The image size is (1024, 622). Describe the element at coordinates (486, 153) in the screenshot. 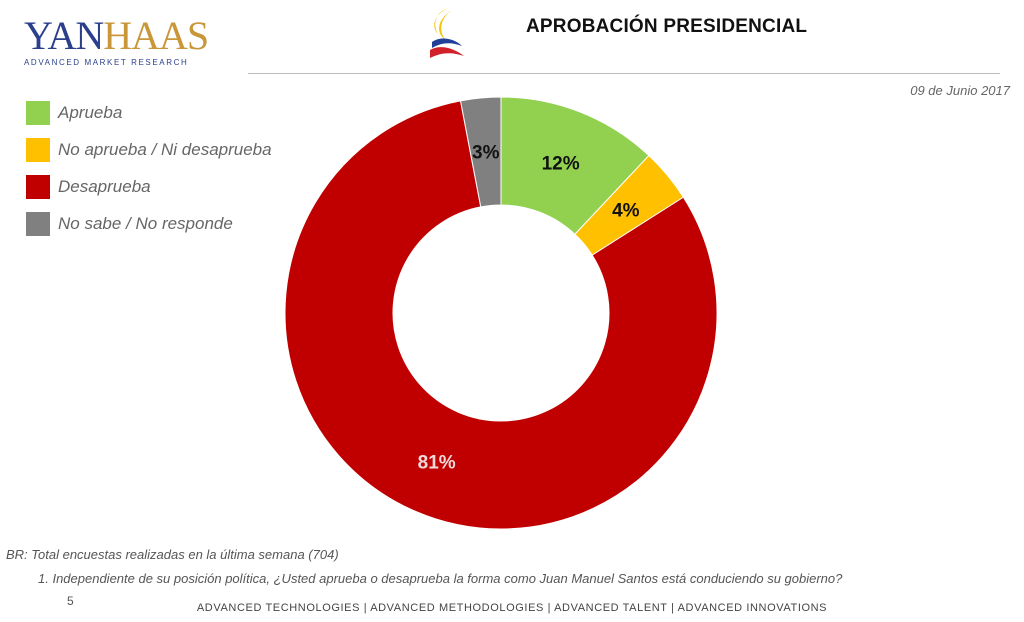

I see `slice-no-sabe-no-responde-label: 3%` at that location.